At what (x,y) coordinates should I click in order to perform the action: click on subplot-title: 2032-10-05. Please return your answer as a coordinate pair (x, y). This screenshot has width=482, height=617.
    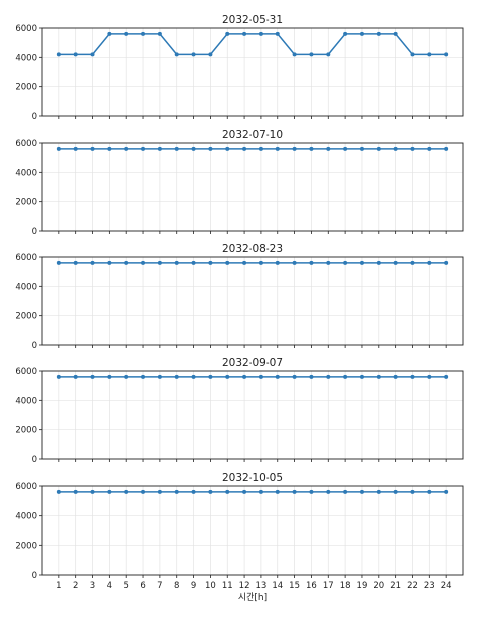
    Looking at the image, I should click on (252, 478).